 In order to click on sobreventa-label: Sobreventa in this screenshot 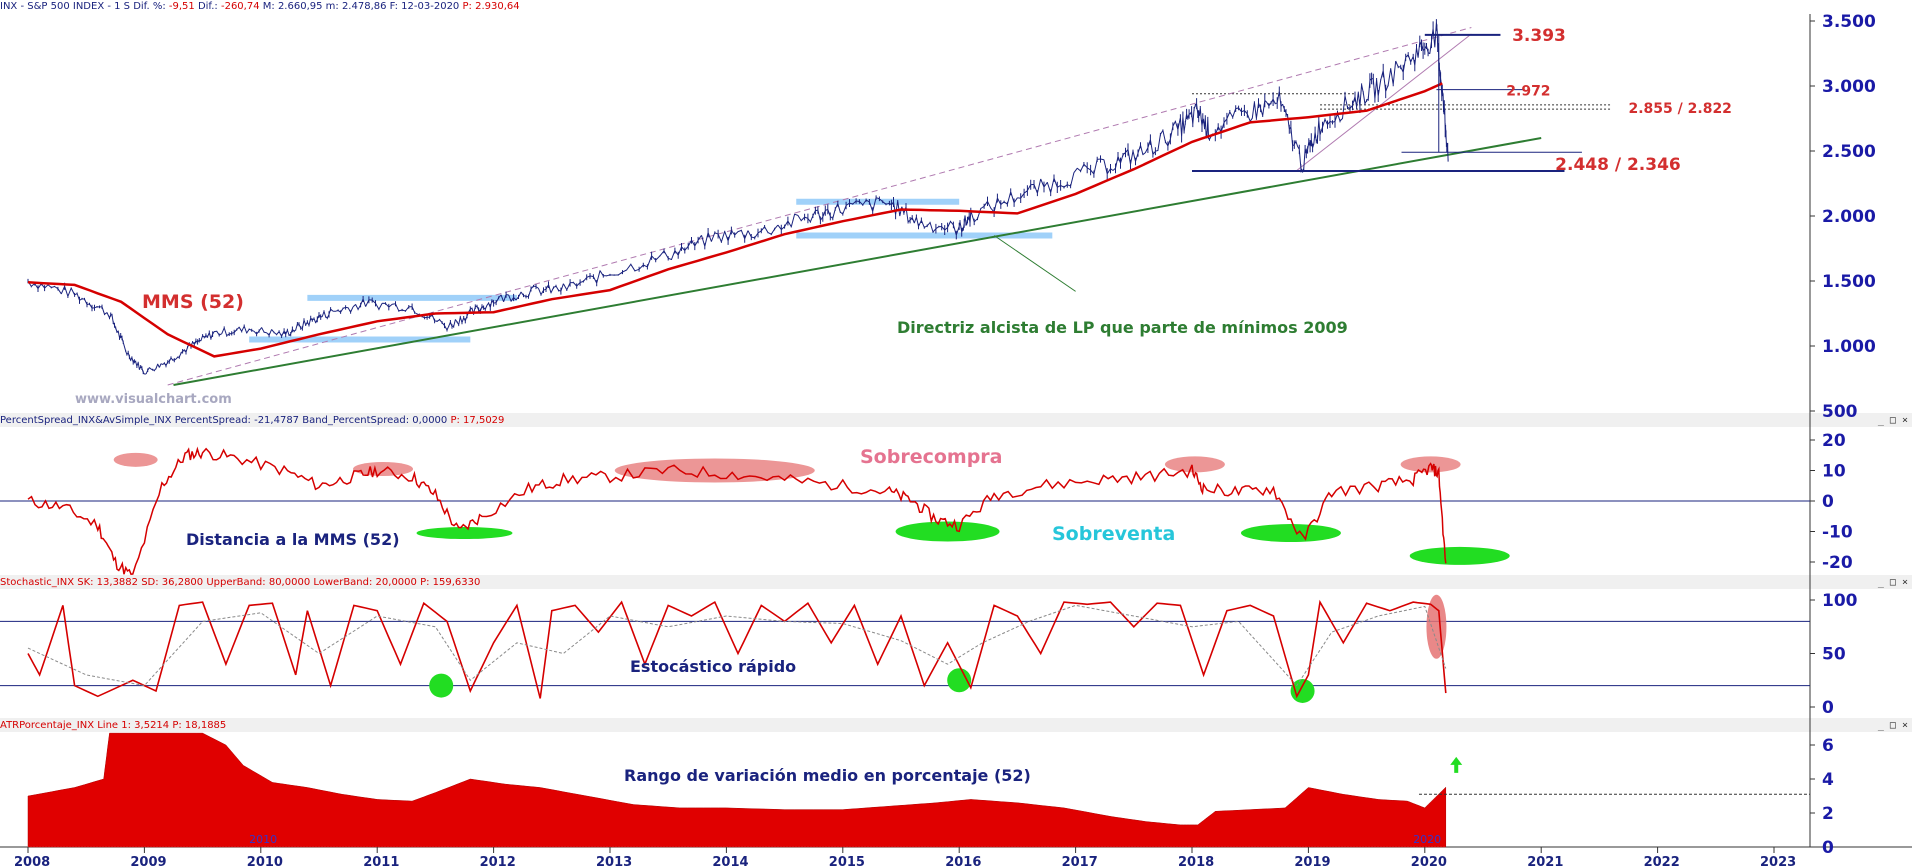, I will do `click(1113, 534)`.